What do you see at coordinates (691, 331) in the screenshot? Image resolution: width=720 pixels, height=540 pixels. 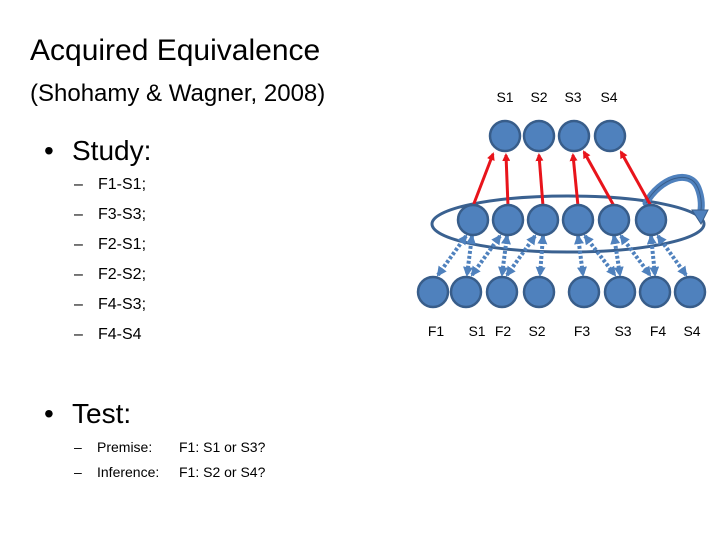 I see `bottom-label-s4: S4` at bounding box center [691, 331].